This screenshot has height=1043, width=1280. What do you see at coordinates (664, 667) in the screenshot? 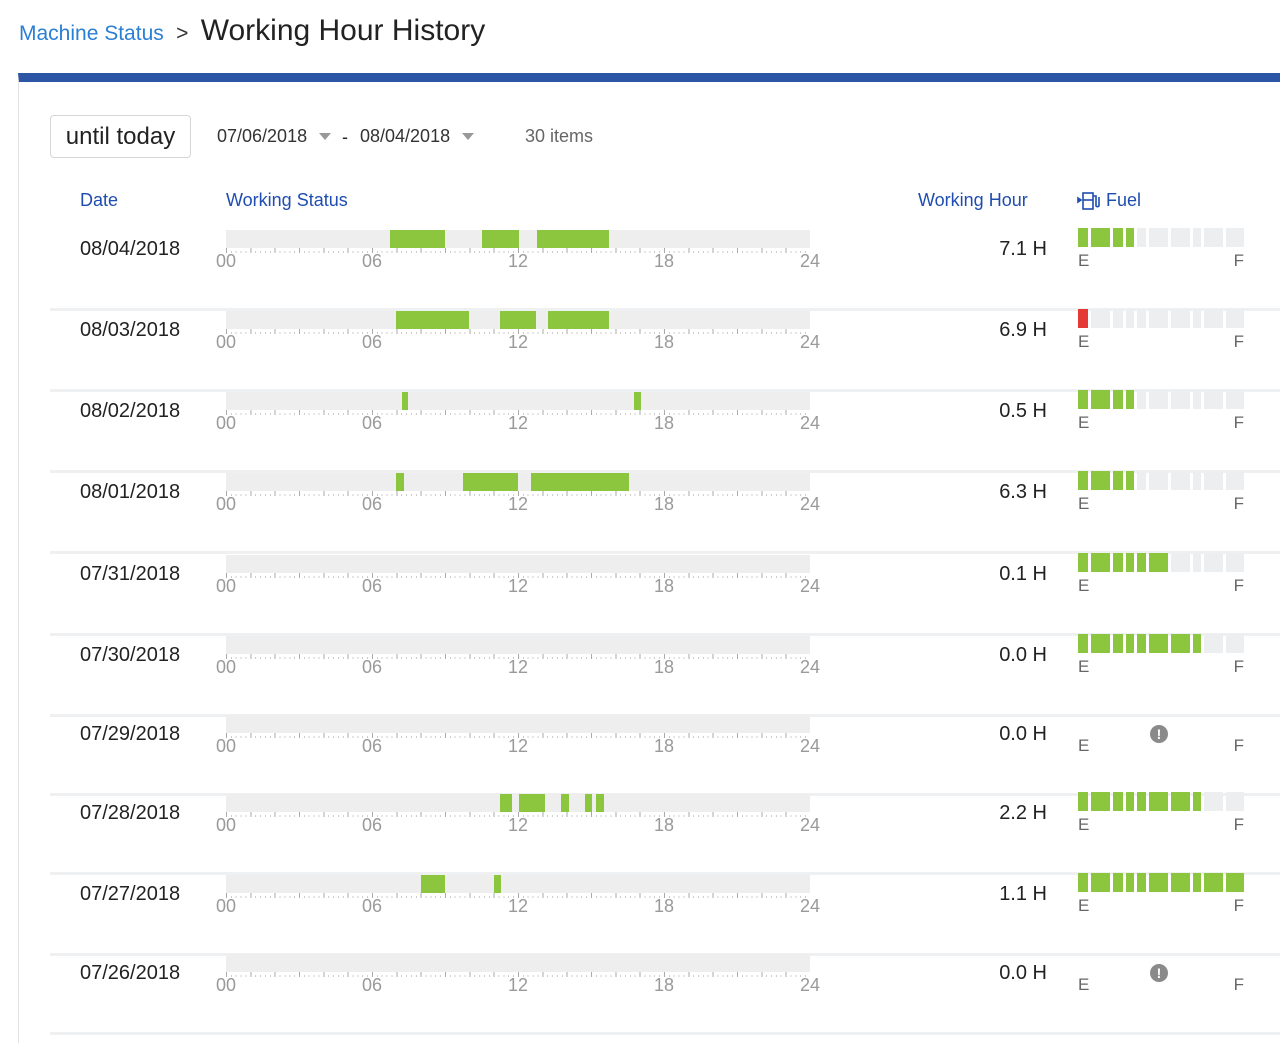
I see `time-axis-label: 18` at bounding box center [664, 667].